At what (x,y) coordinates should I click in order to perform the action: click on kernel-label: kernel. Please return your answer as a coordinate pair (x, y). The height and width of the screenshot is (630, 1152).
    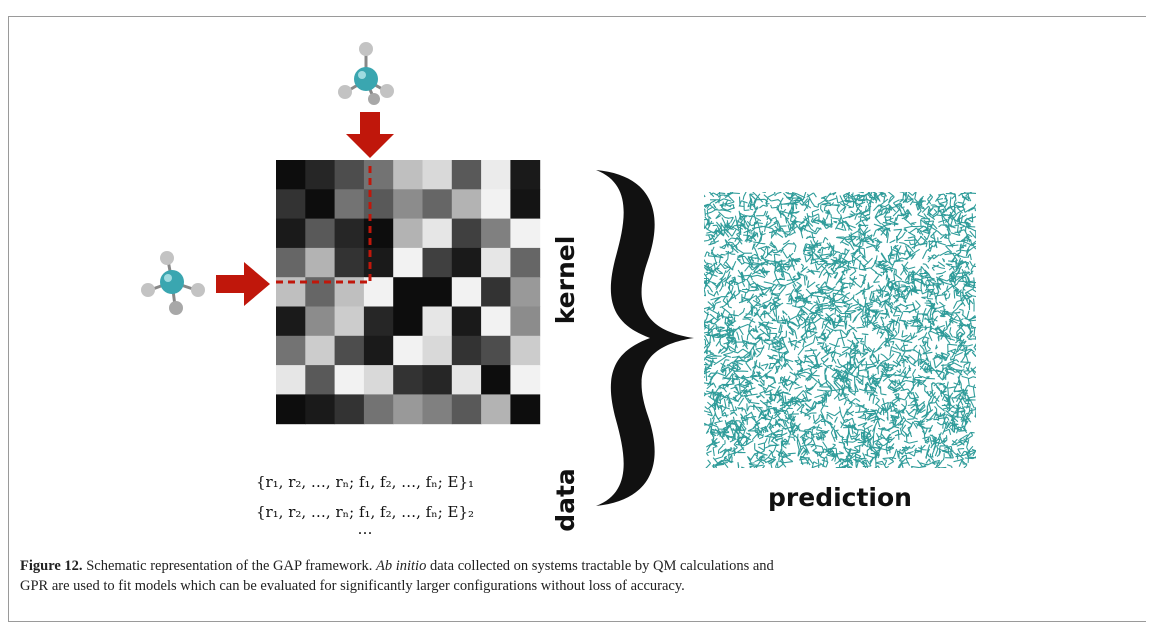
    Looking at the image, I should click on (565, 280).